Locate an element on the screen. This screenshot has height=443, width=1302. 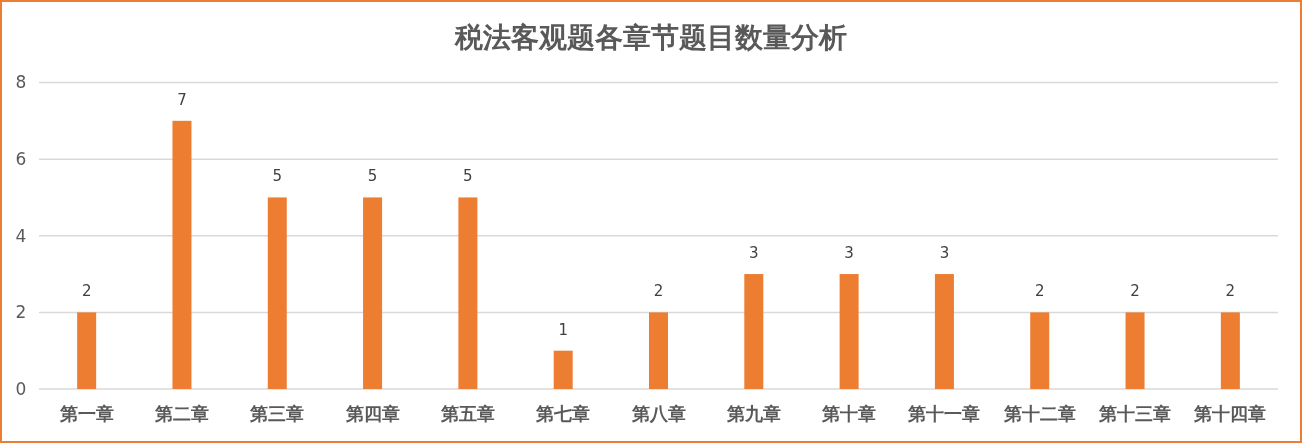
x-tick-label: 第四章 is located at coordinates (372, 413).